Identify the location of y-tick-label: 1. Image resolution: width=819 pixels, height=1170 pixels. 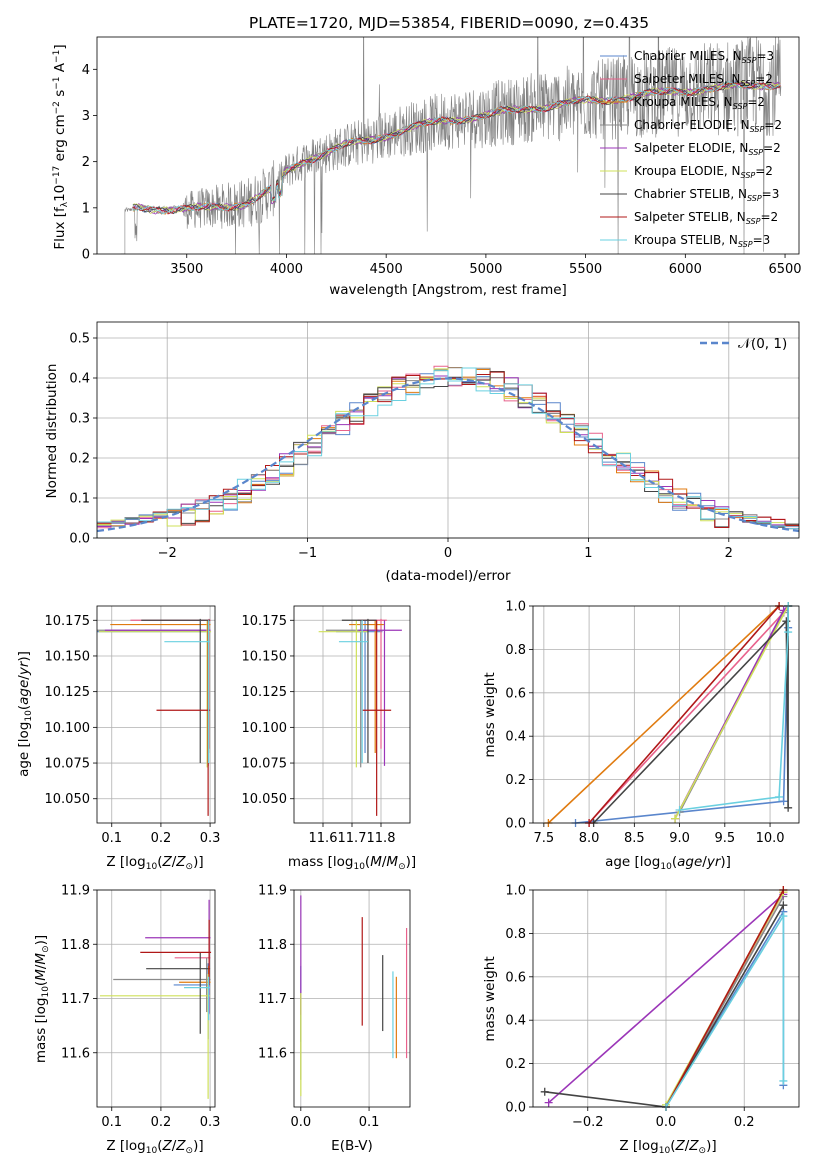
(86, 208).